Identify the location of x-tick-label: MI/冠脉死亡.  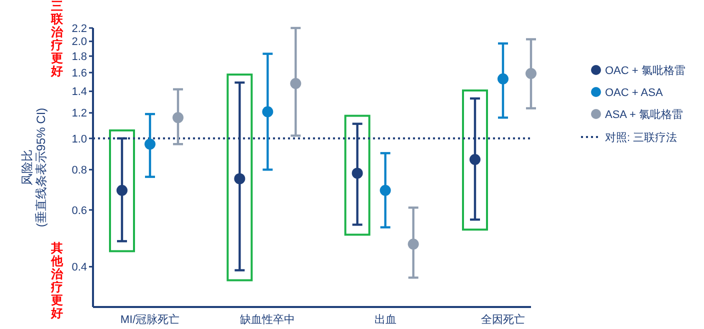
(150, 319).